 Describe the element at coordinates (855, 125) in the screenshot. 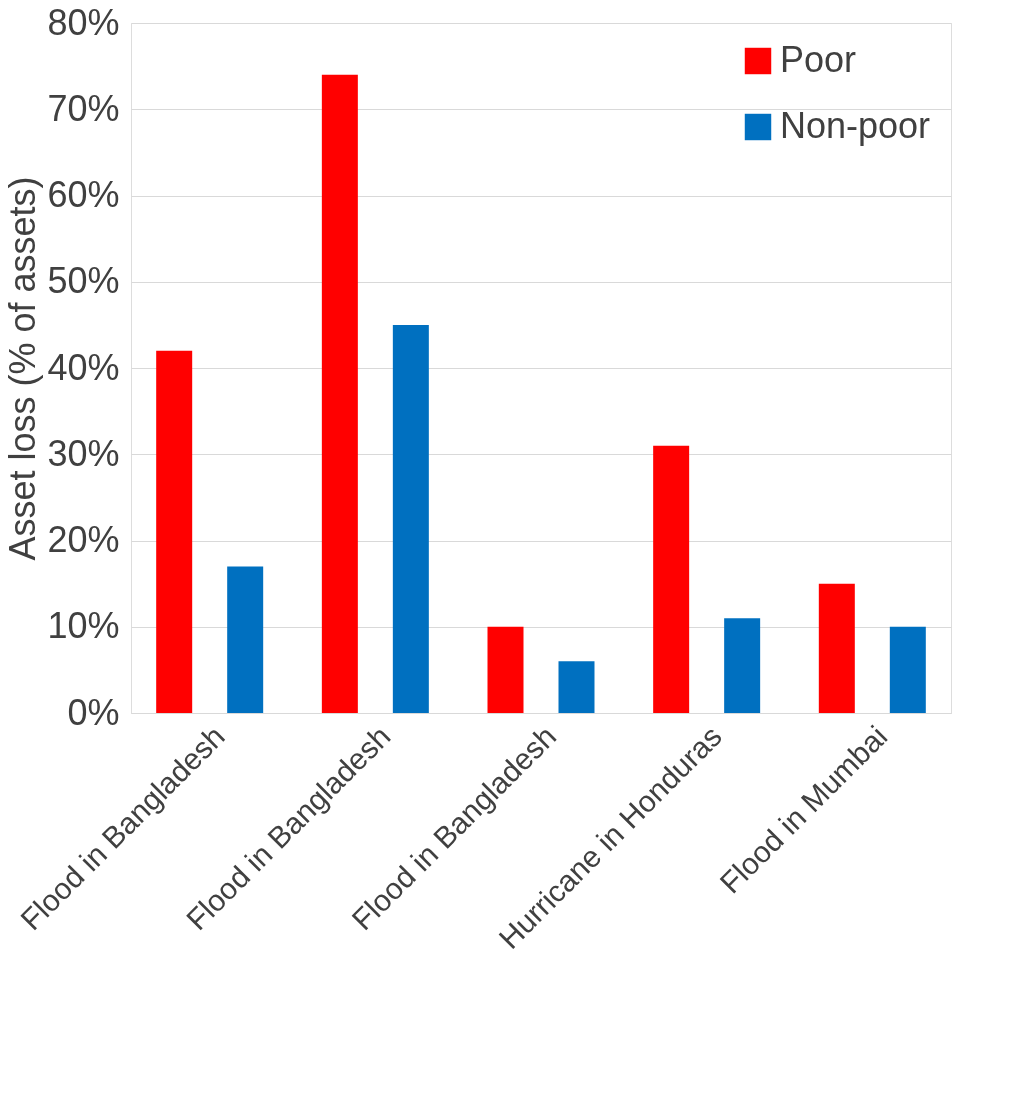

I see `legend-label: Non-poor` at that location.